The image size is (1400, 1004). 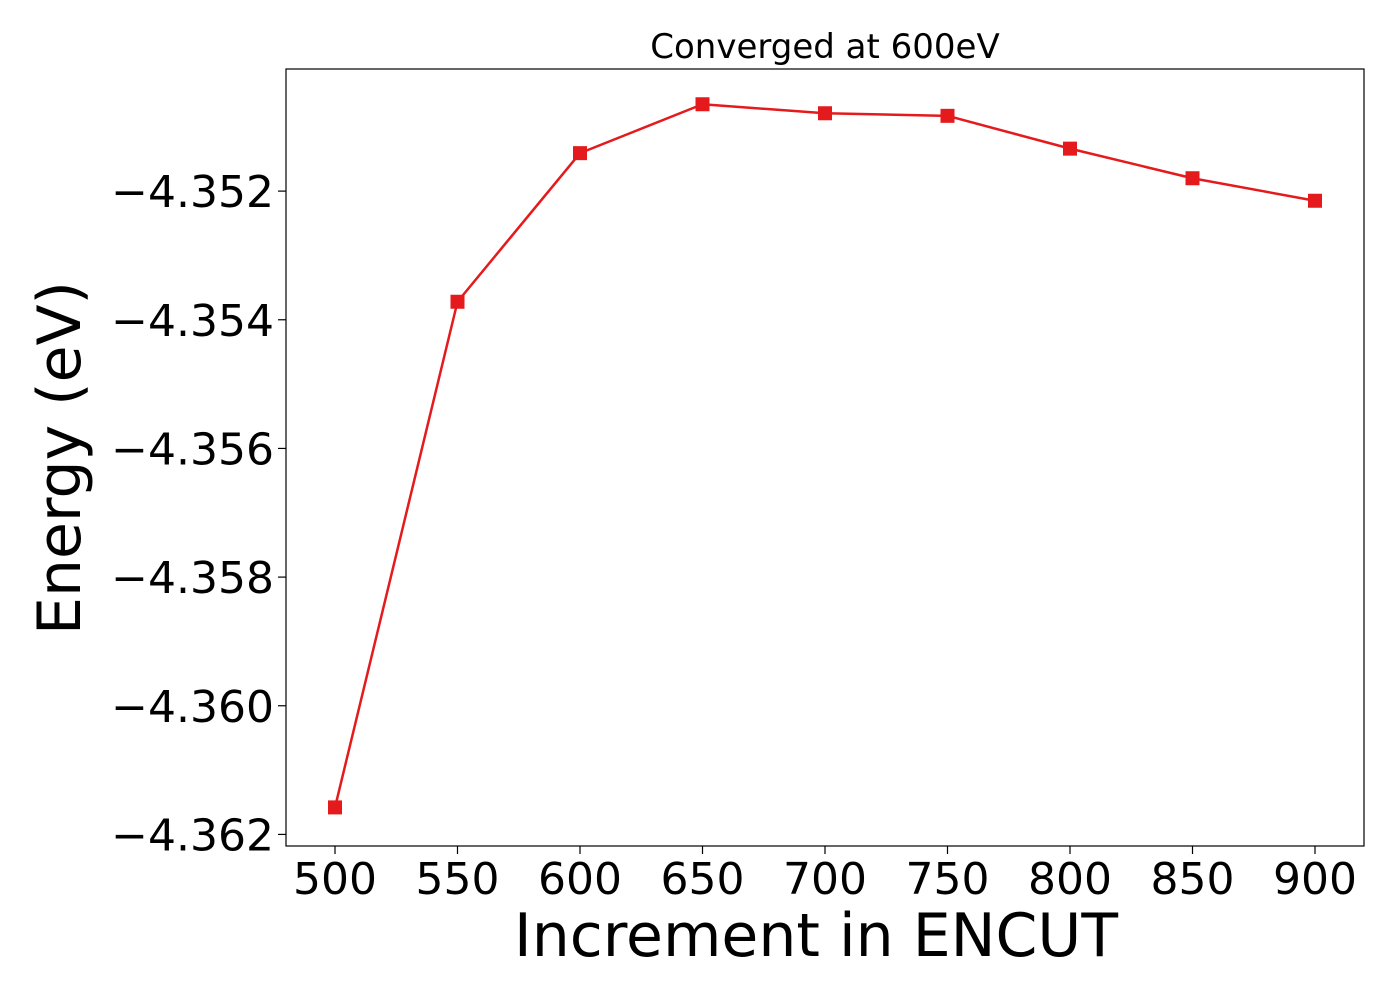 What do you see at coordinates (192, 449) in the screenshot?
I see `y-tick-label: −4.356` at bounding box center [192, 449].